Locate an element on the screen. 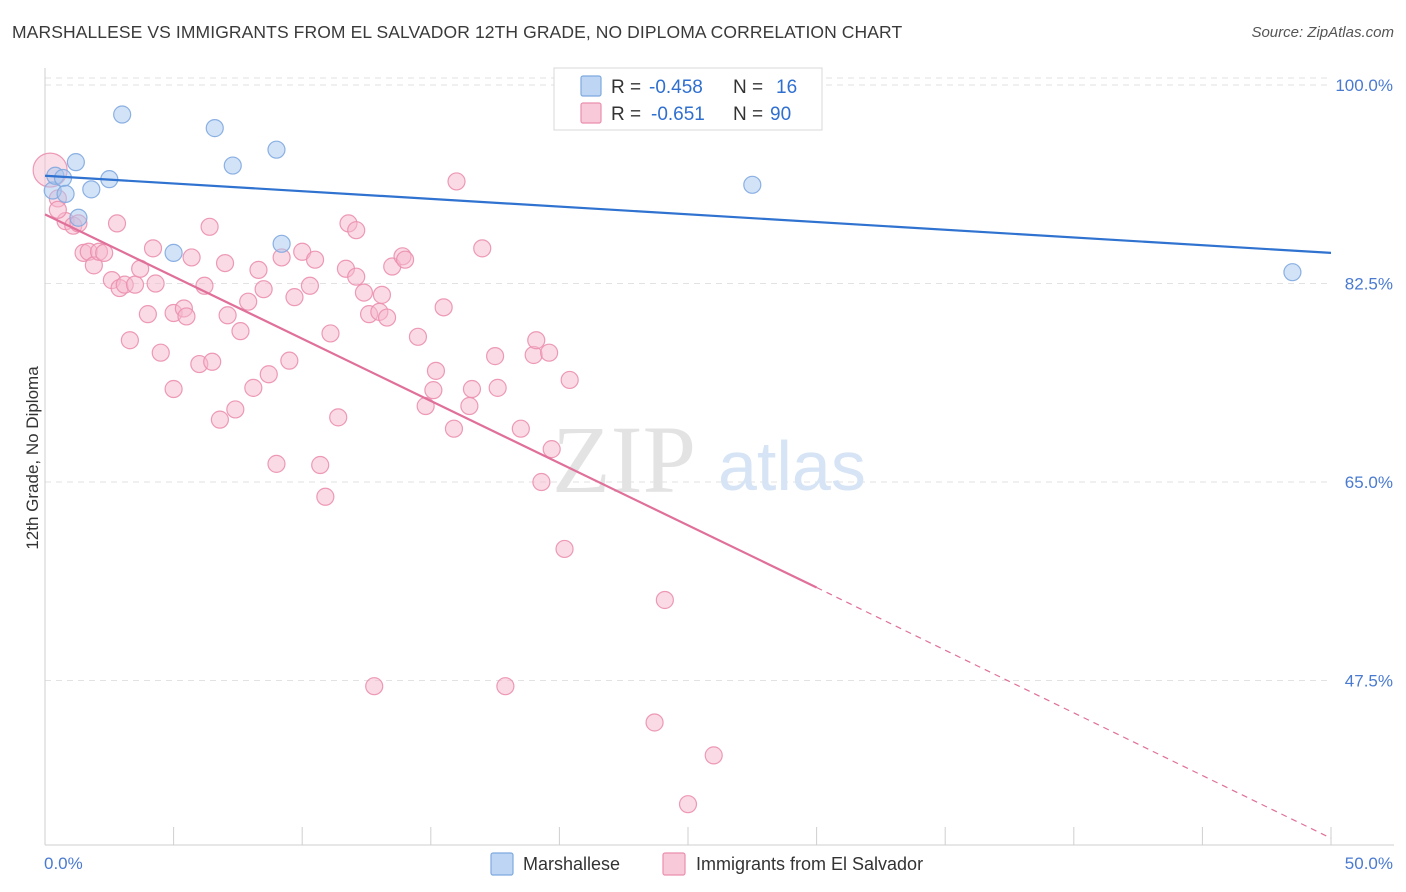 The image size is (1406, 892). y-tick-label: 65.0% is located at coordinates (1369, 482).